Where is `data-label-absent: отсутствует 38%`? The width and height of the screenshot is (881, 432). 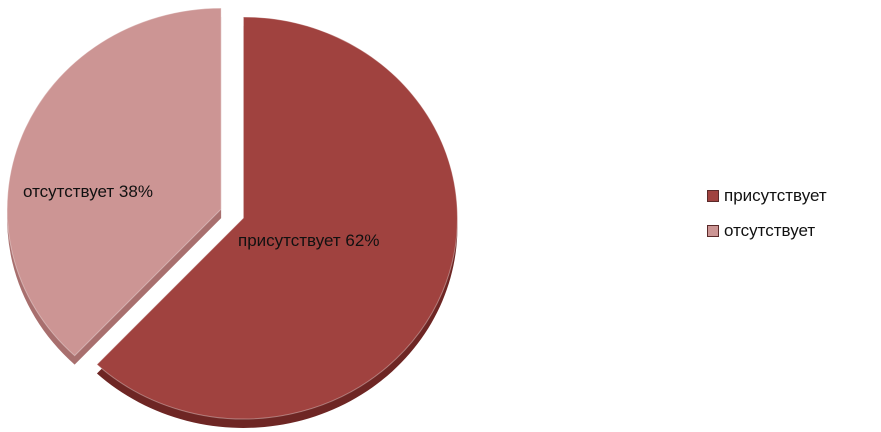 data-label-absent: отсутствует 38% is located at coordinates (88, 191).